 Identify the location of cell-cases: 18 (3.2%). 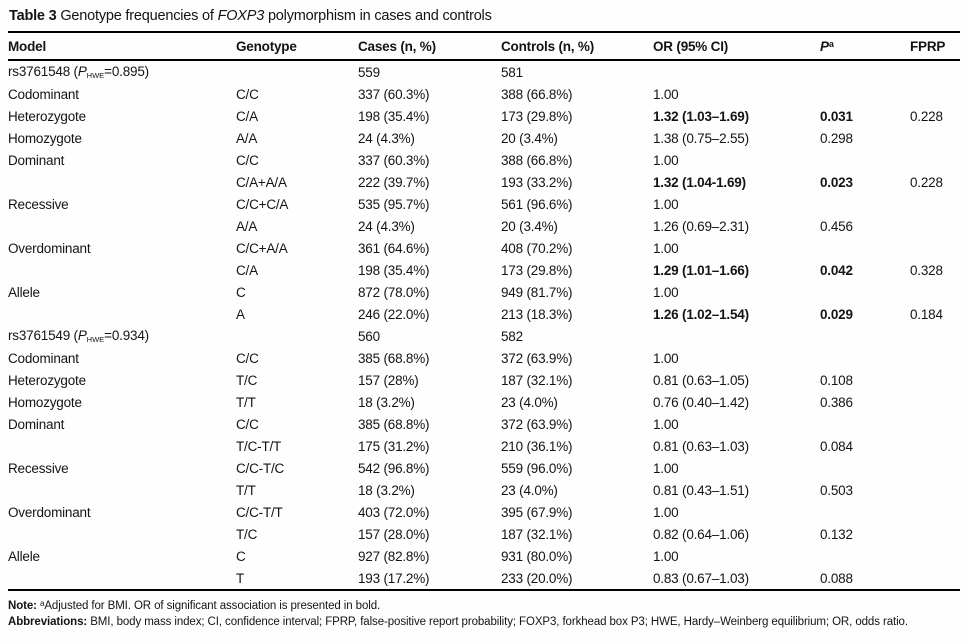
(386, 402).